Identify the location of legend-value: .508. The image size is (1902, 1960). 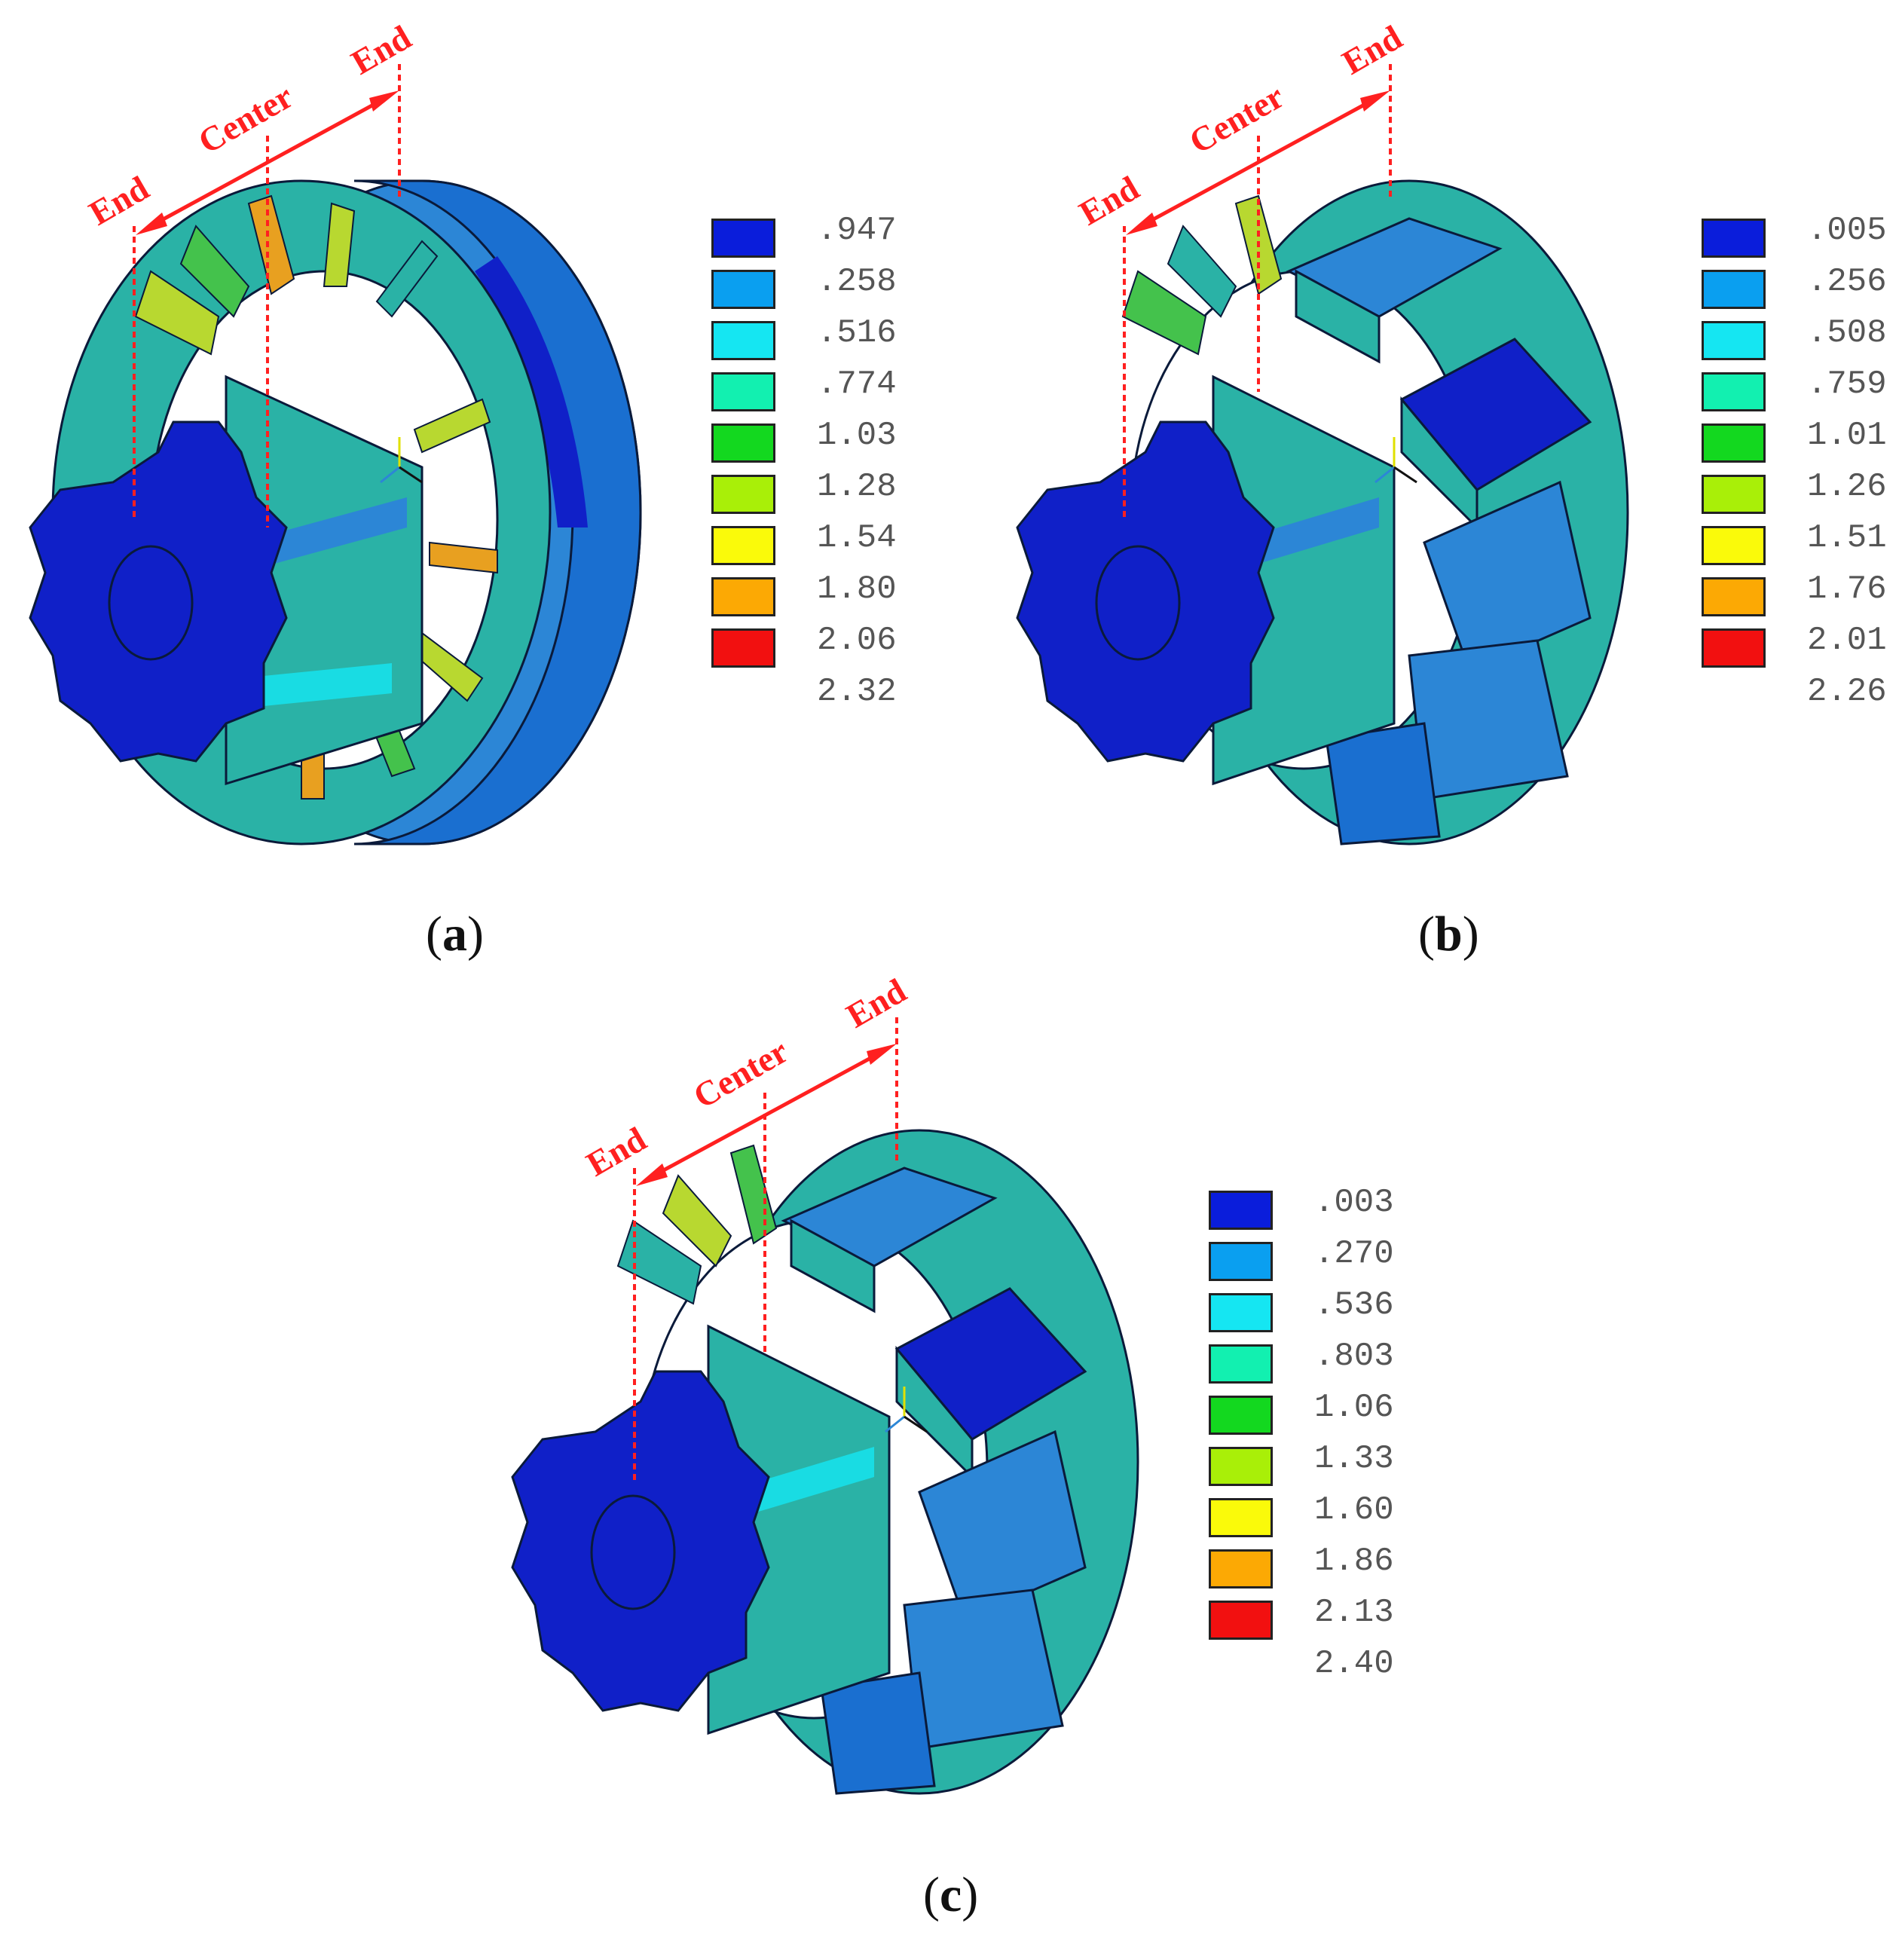
(1847, 333).